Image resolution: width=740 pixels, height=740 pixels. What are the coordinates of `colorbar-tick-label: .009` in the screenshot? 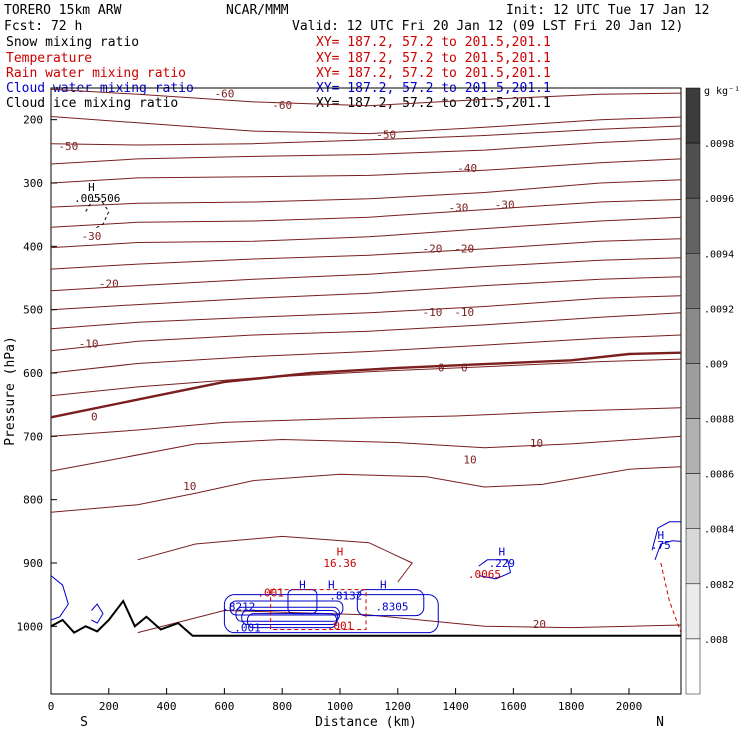 It's located at (716, 364).